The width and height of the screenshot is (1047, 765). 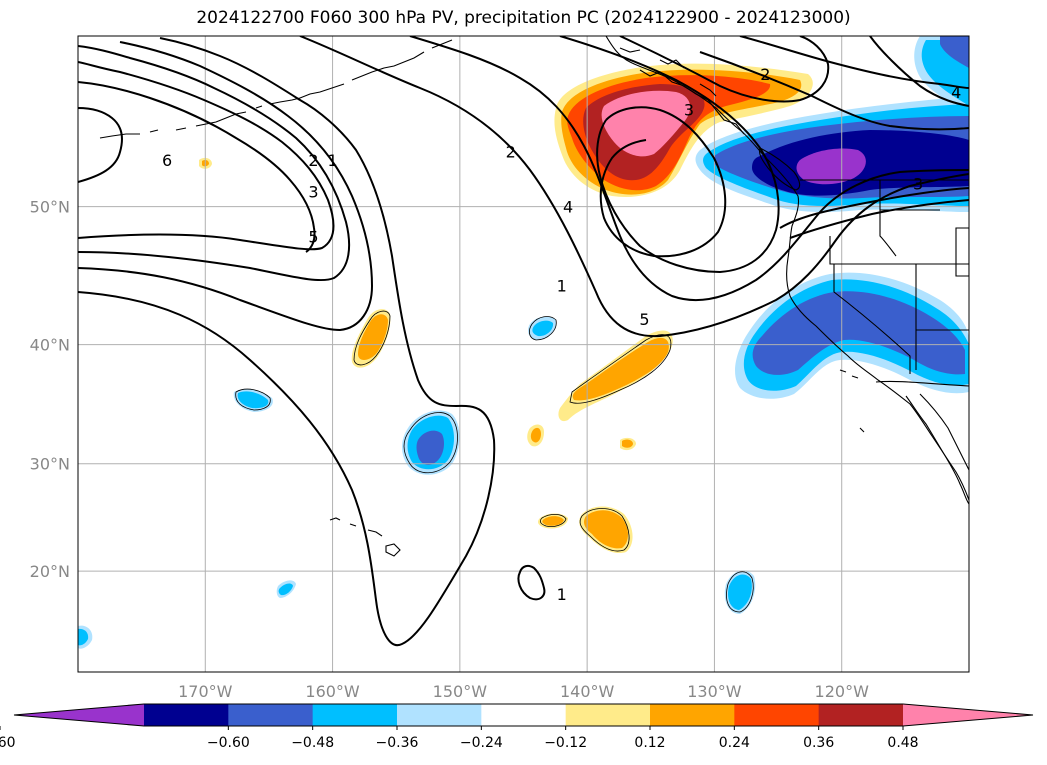 What do you see at coordinates (397, 743) in the screenshot?
I see `colorbar-tick-label: −0.36` at bounding box center [397, 743].